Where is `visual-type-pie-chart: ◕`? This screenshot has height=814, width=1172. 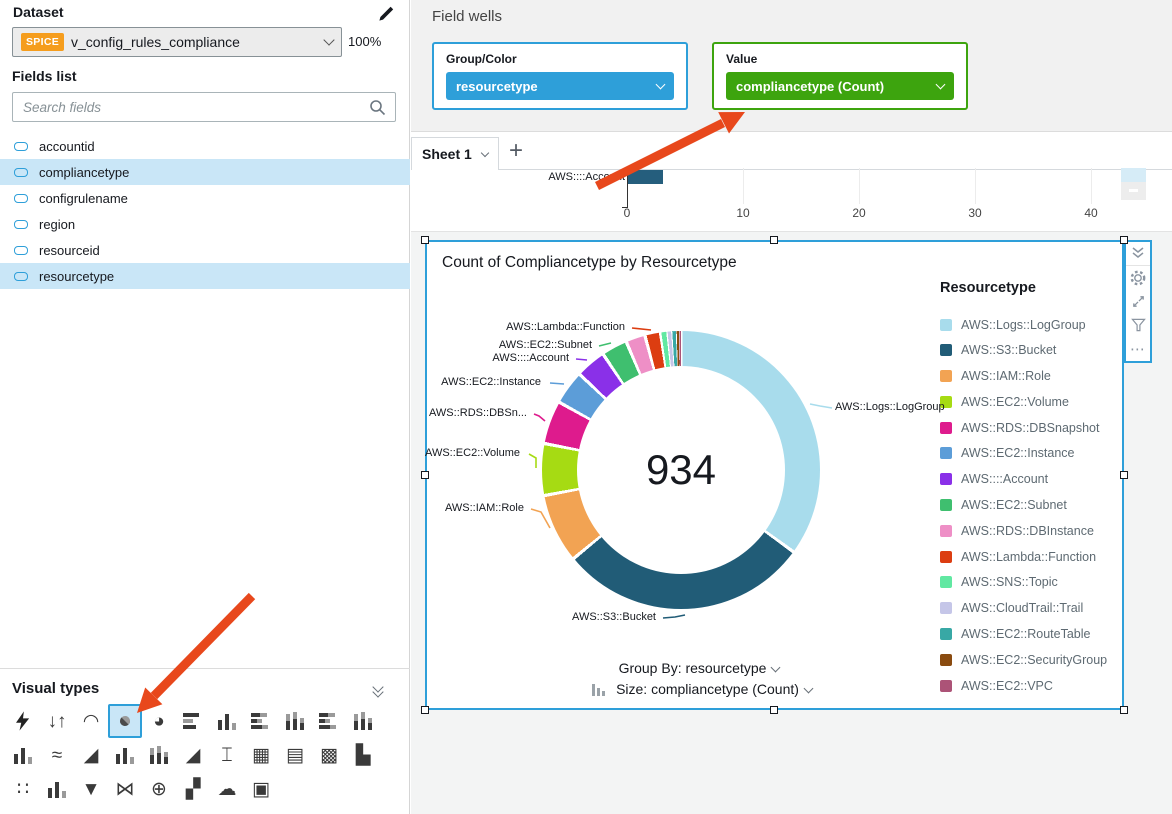
visual-type-pie-chart: ◕ is located at coordinates (159, 721).